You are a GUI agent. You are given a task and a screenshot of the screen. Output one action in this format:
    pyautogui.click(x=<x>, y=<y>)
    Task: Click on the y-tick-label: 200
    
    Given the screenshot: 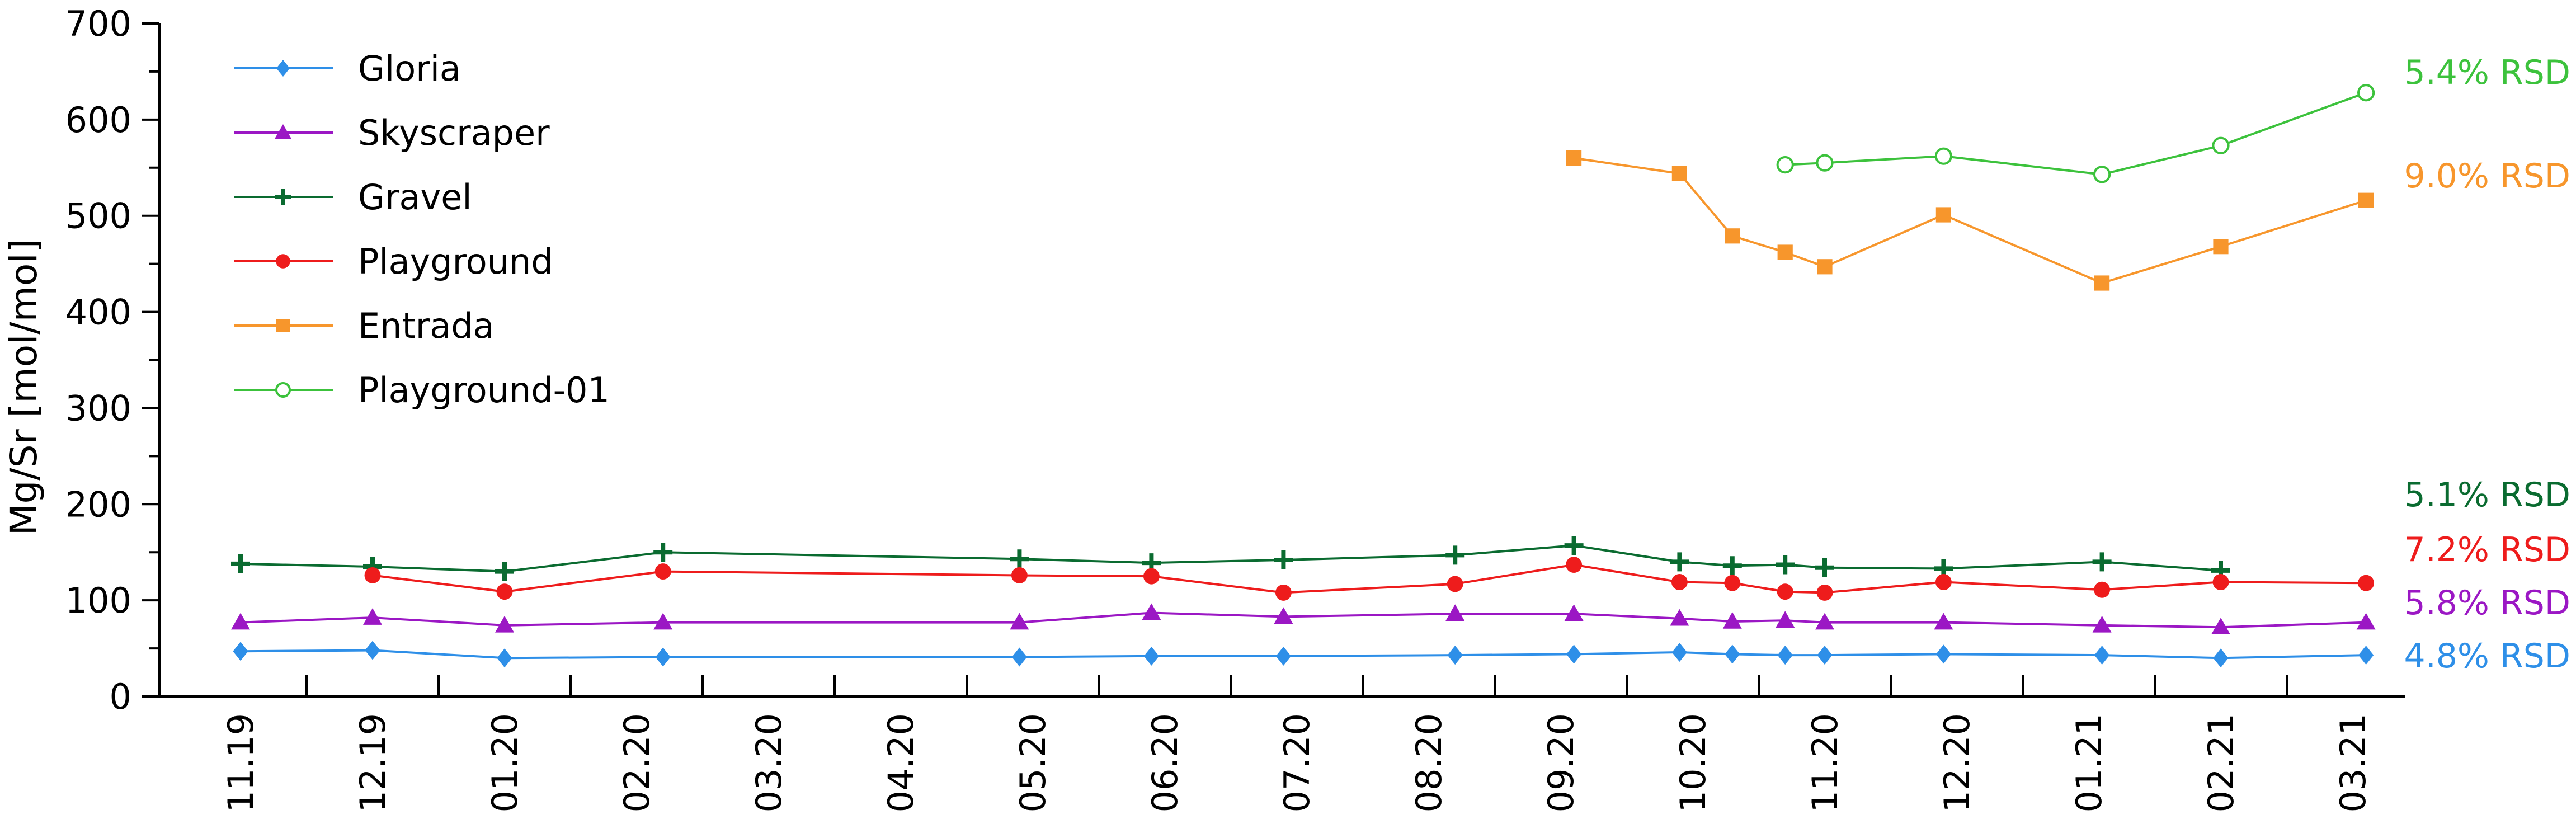 What is the action you would take?
    pyautogui.click(x=98, y=504)
    